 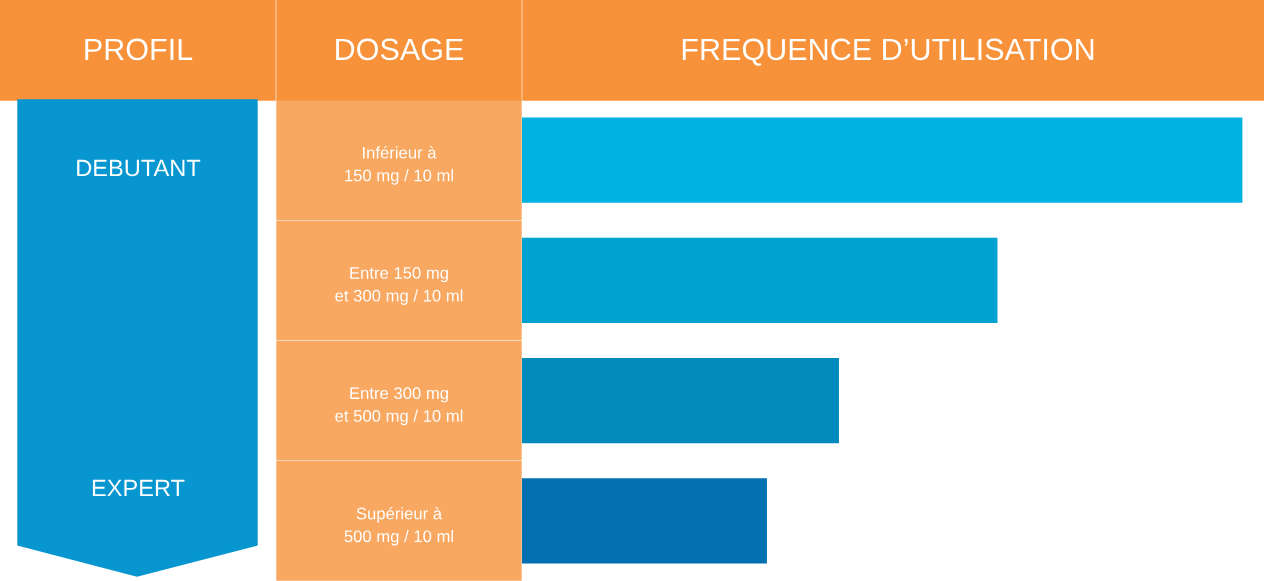 I want to click on y-tick-label: Entre 300 mg et 500 mg / 10 ml, so click(x=399, y=406).